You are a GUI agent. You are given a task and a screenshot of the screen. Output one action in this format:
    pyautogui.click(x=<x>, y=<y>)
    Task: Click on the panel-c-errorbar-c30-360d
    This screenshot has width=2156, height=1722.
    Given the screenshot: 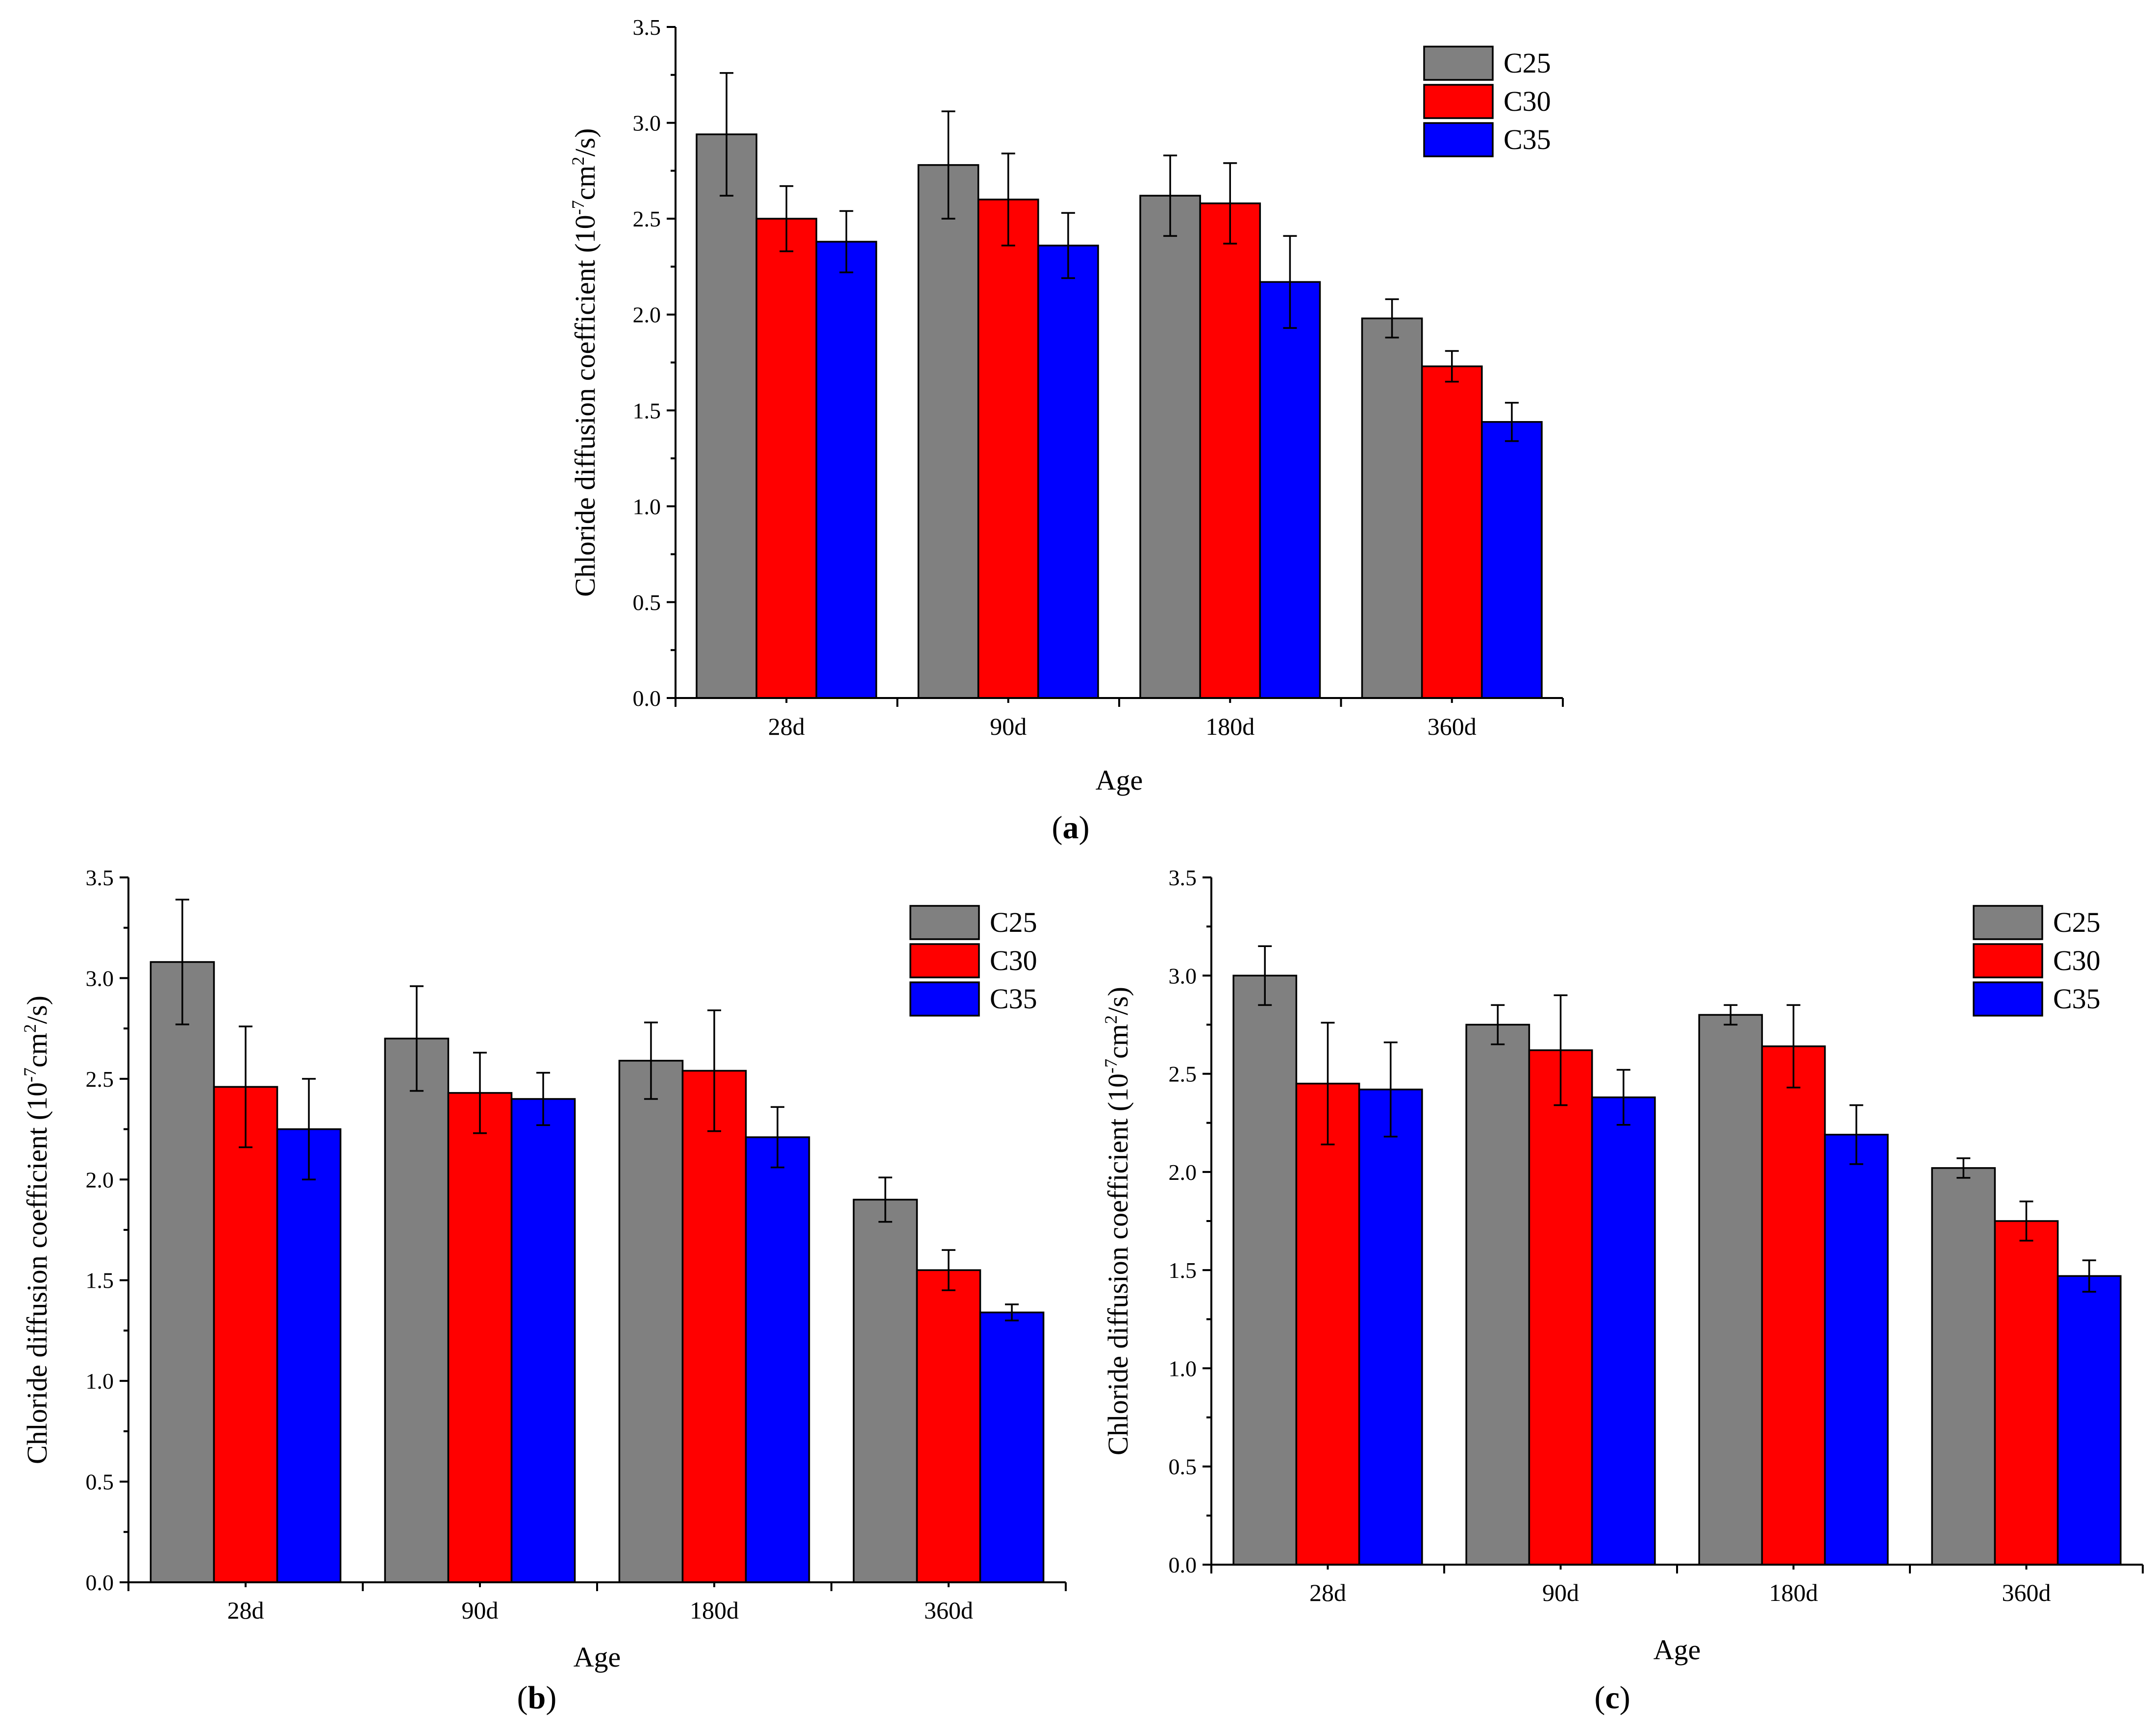 What is the action you would take?
    pyautogui.click(x=2026, y=1221)
    